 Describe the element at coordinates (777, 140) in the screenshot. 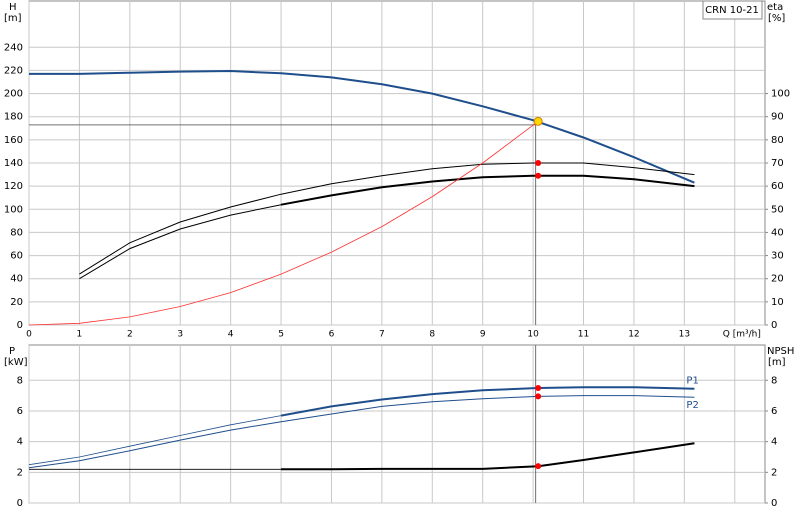

I see `y2-tick-label: 80` at that location.